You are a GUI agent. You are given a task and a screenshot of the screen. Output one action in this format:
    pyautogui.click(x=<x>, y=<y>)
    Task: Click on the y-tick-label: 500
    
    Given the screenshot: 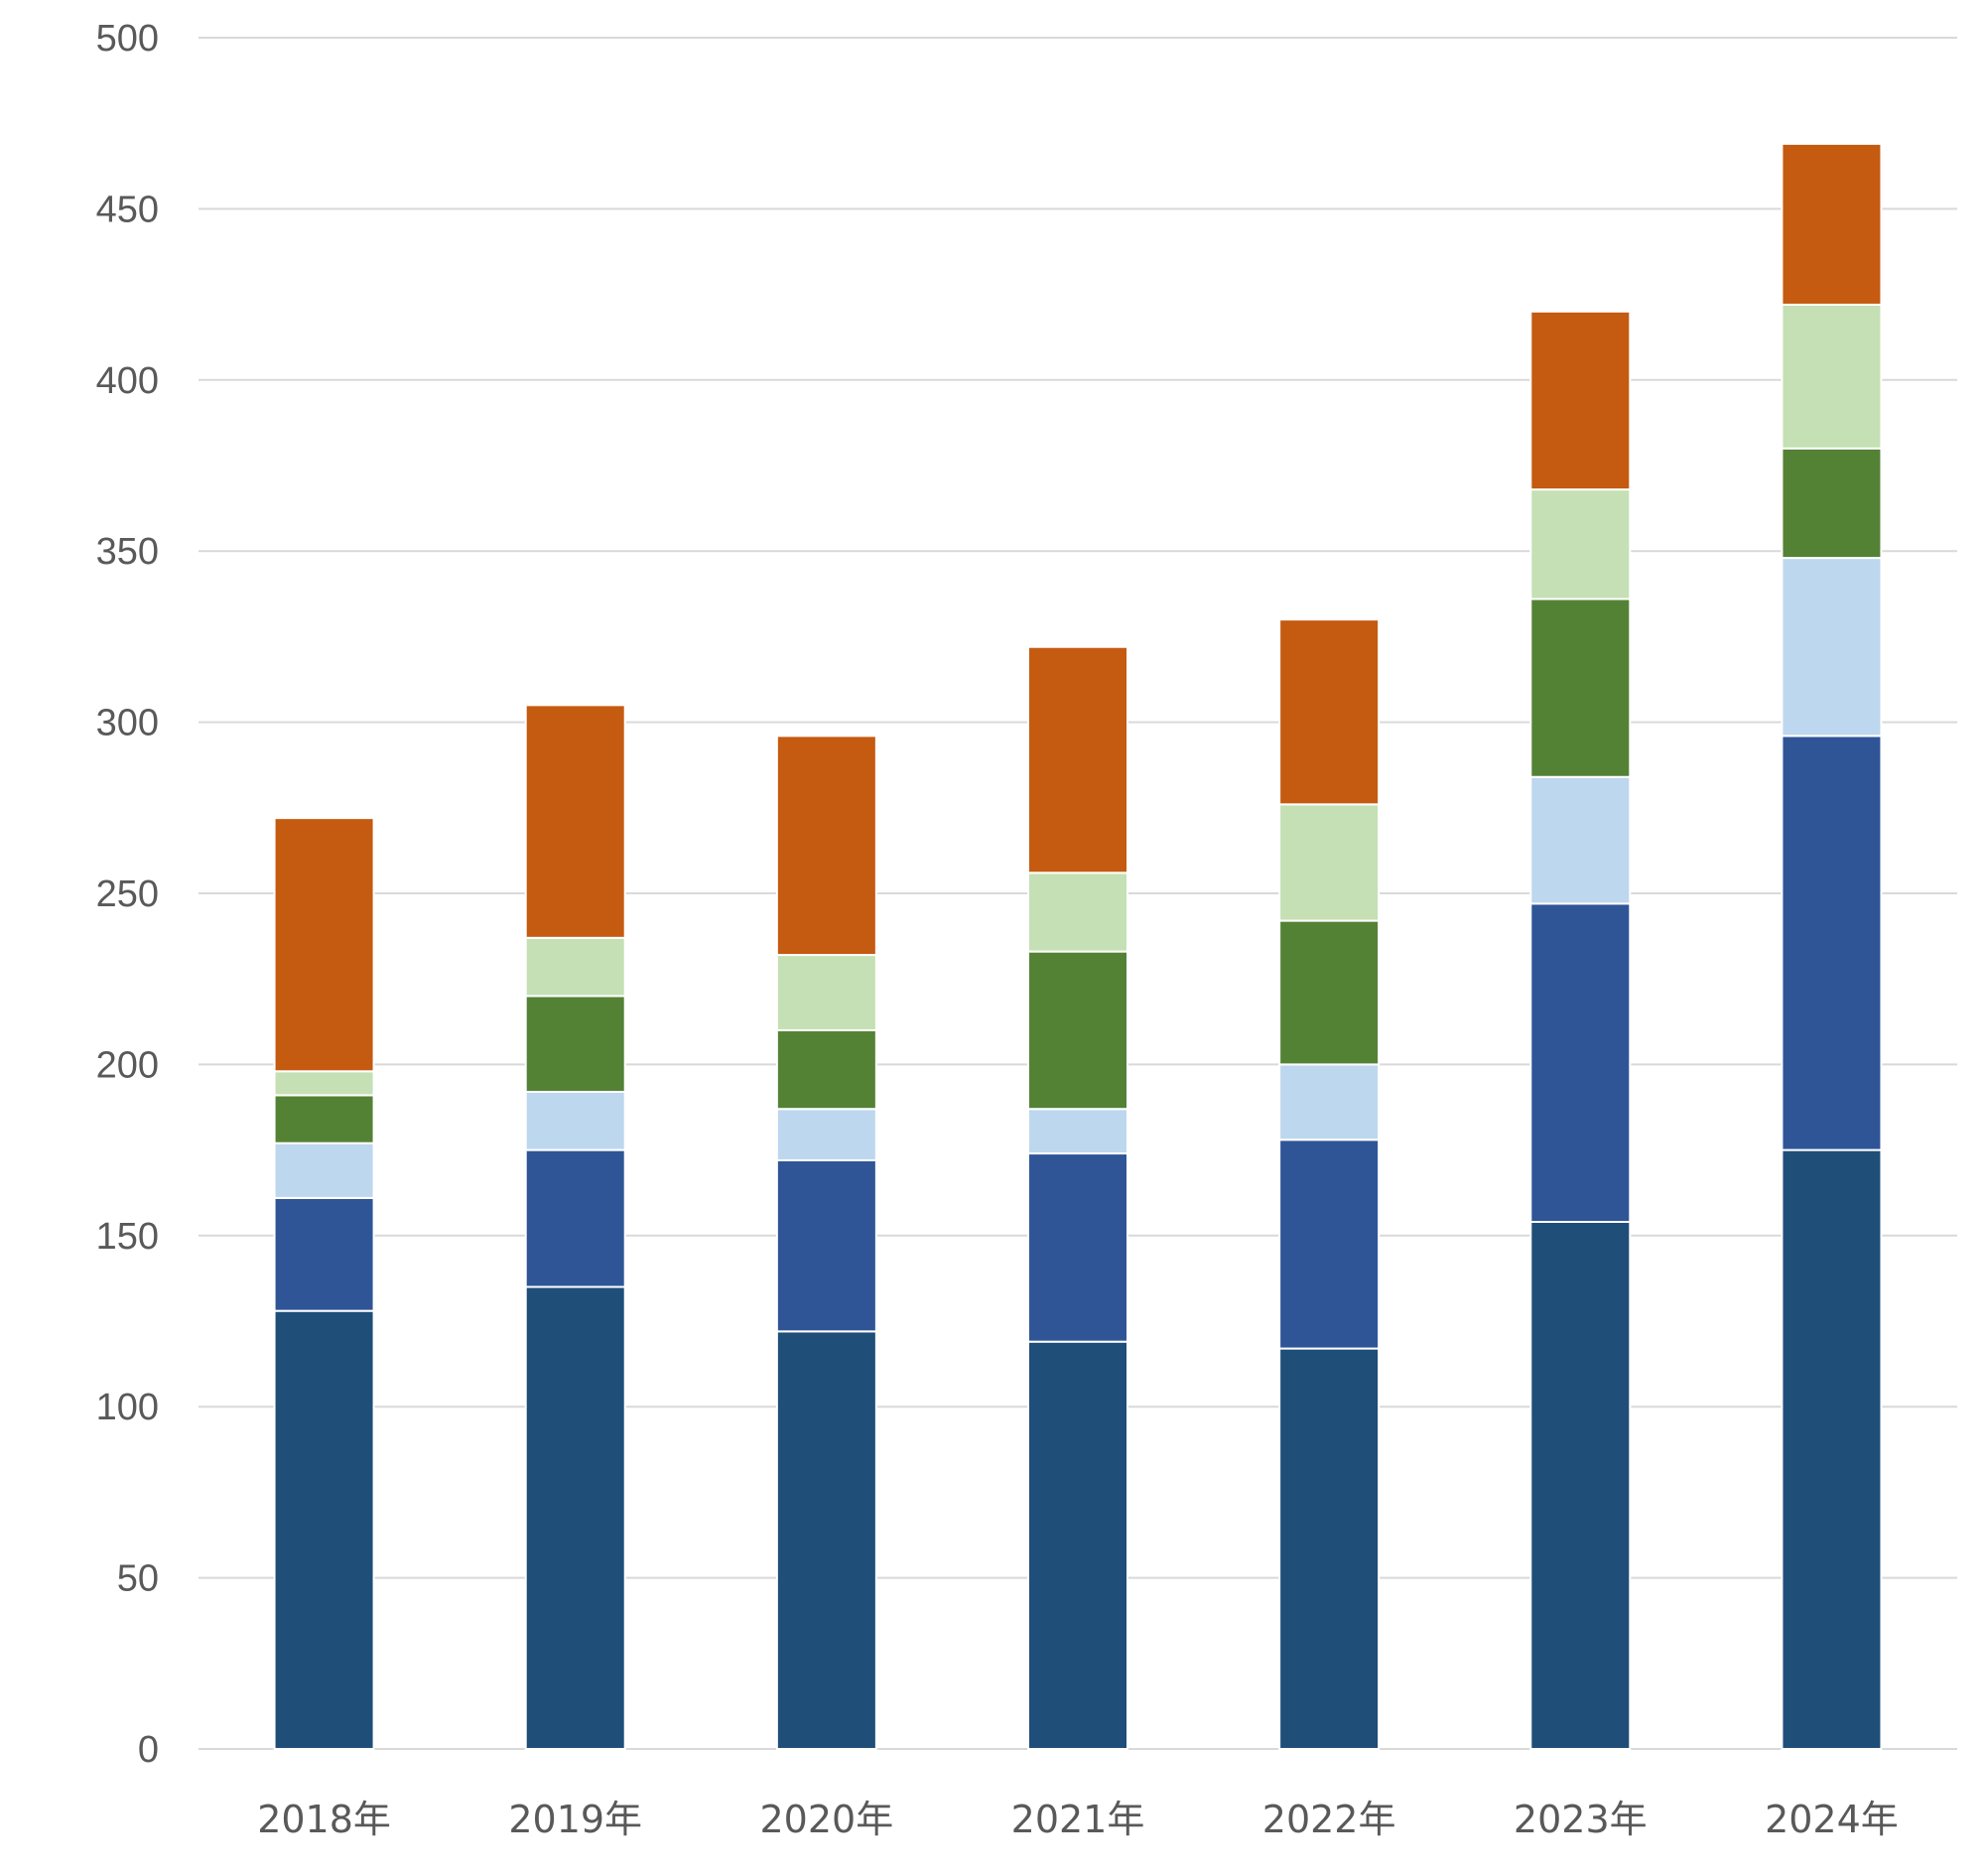 What is the action you would take?
    pyautogui.click(x=128, y=39)
    